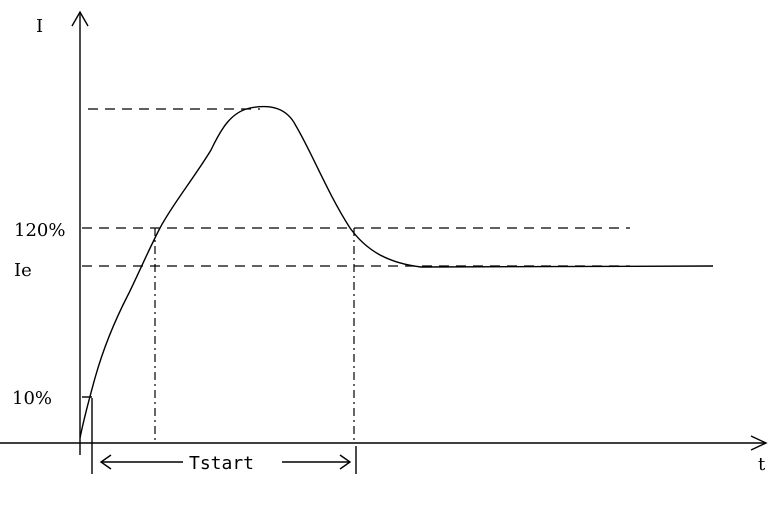  What do you see at coordinates (80, 18) in the screenshot?
I see `y-axis-arrow-icon` at bounding box center [80, 18].